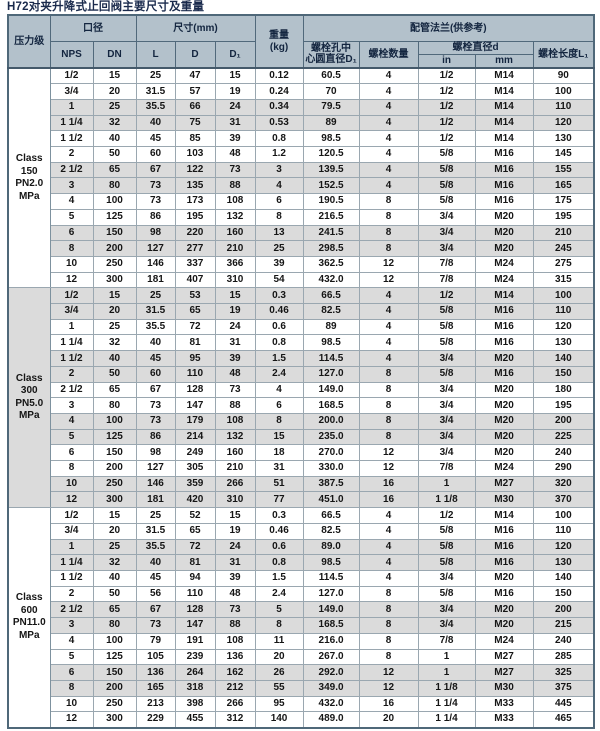 The width and height of the screenshot is (600, 731). I want to click on table-cell: 310, so click(235, 280).